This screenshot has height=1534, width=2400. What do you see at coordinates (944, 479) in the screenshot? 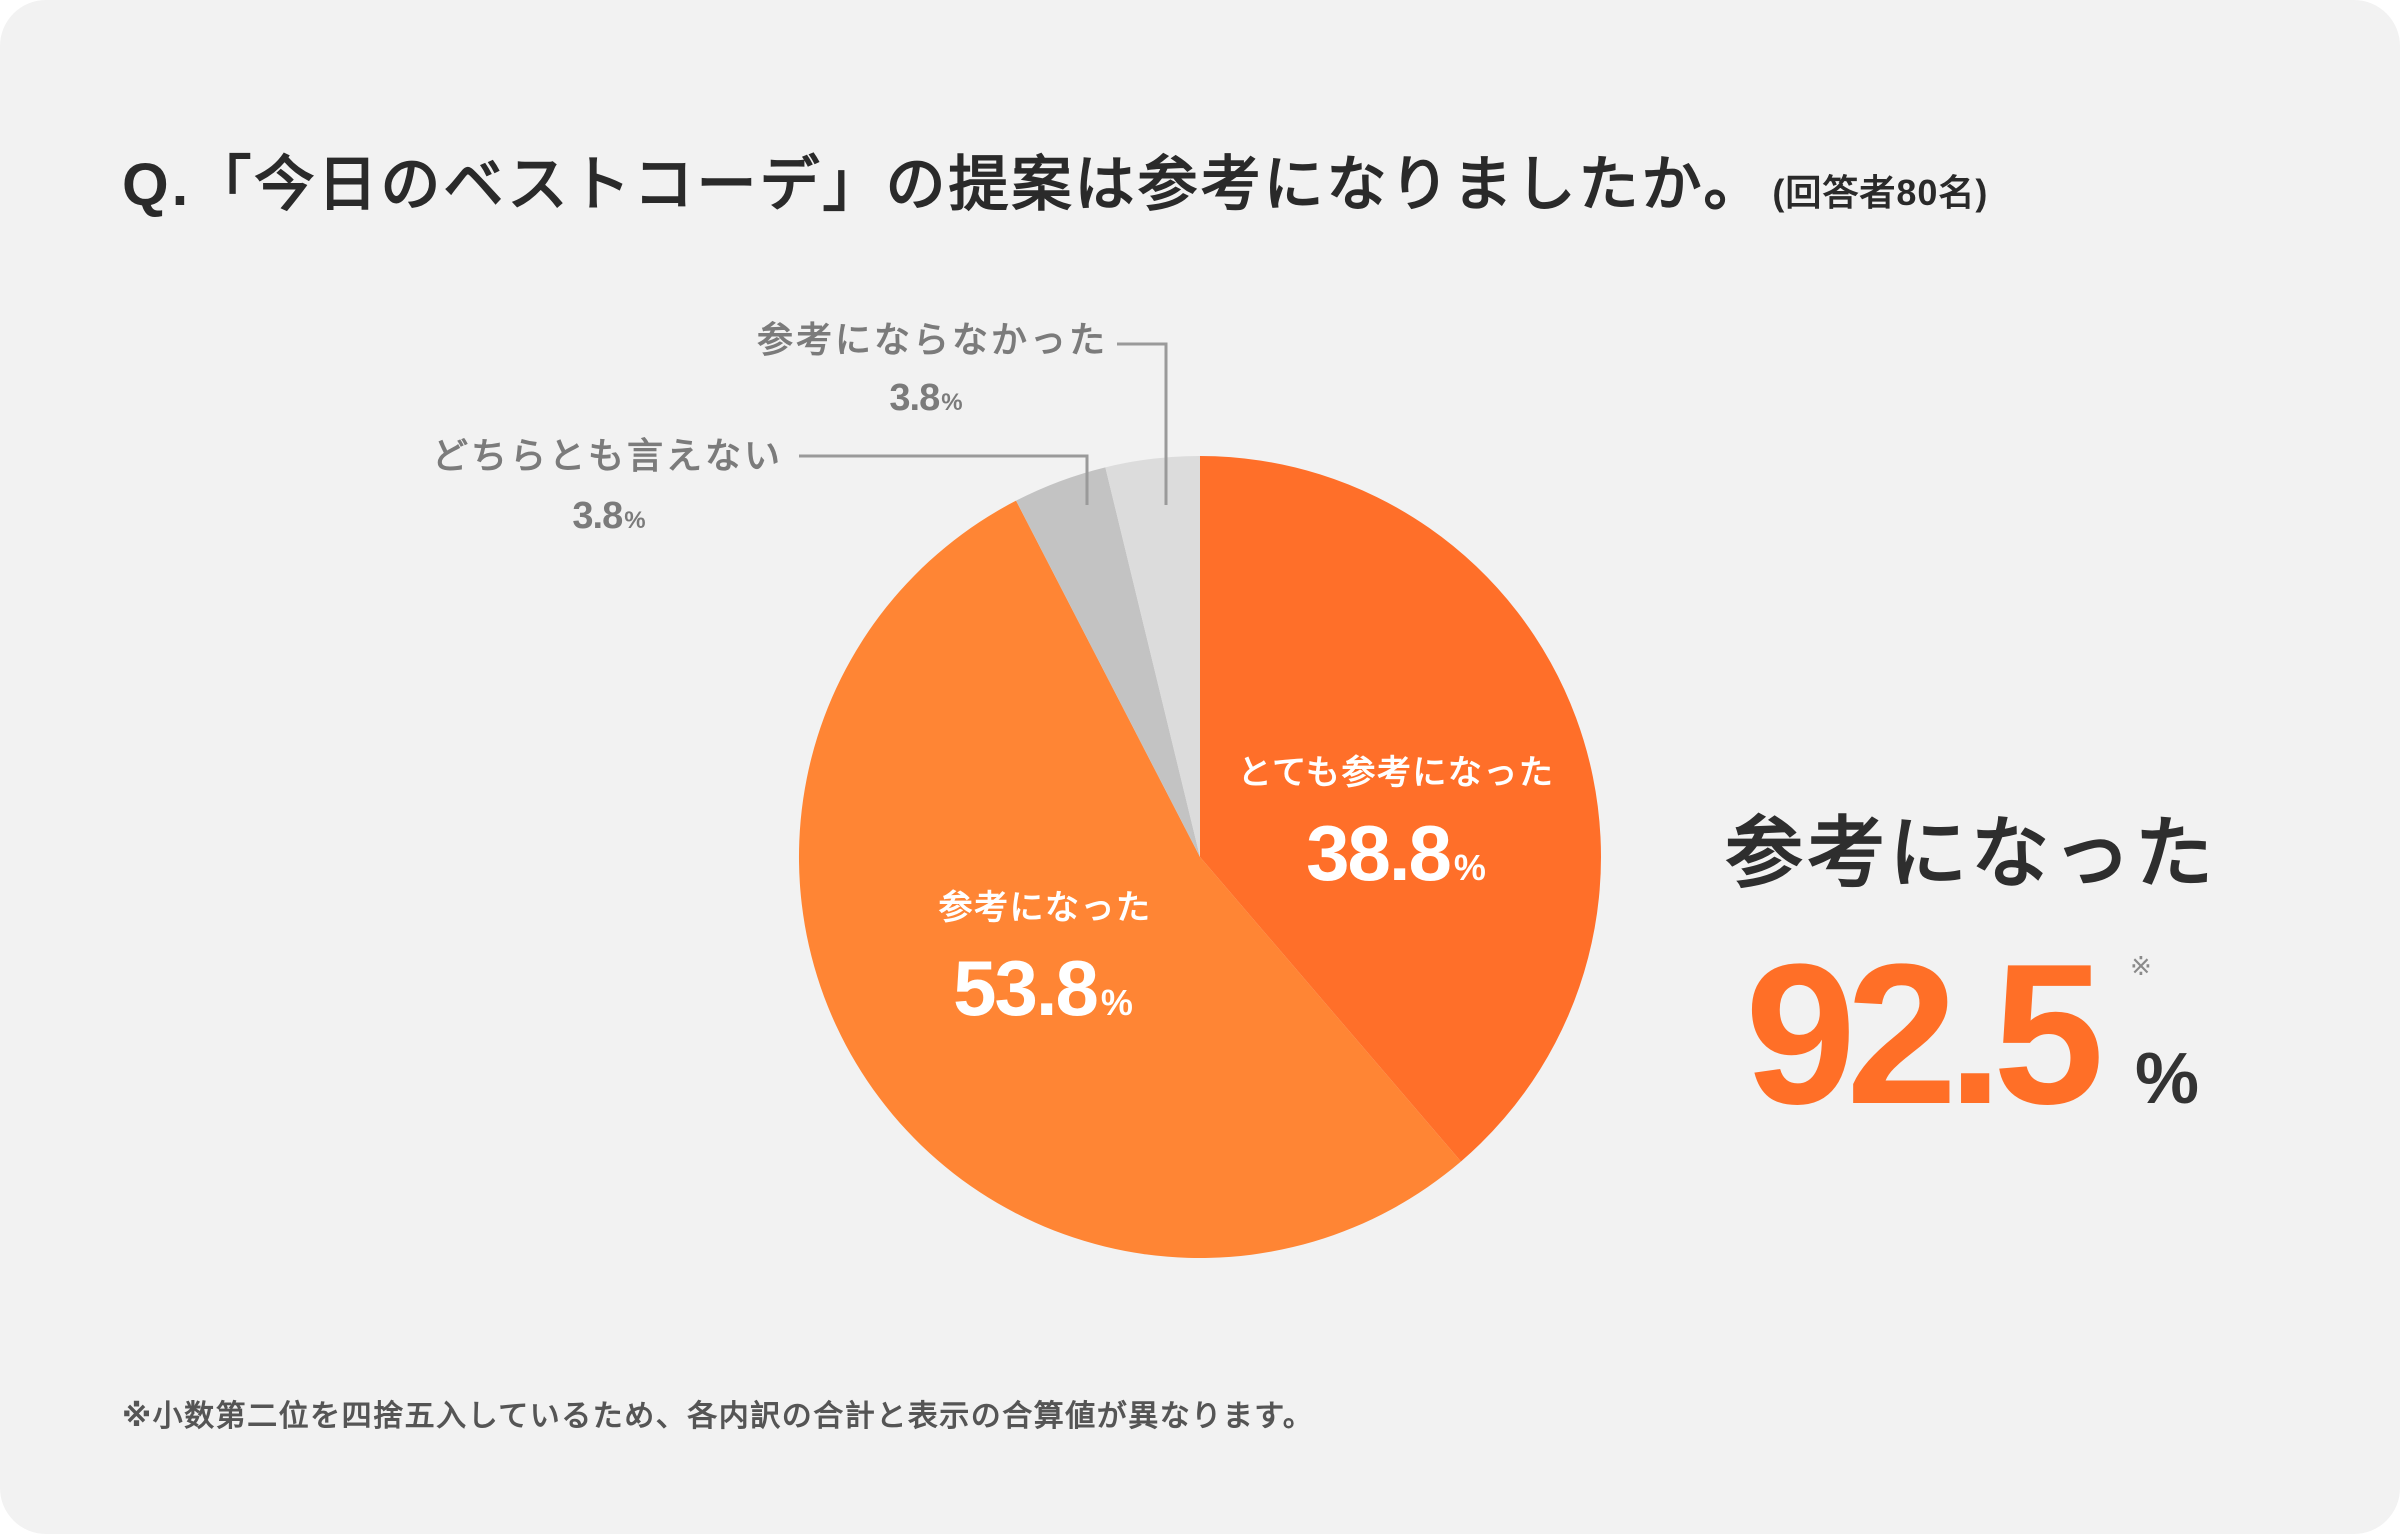
I see `leader-line-neutral` at bounding box center [944, 479].